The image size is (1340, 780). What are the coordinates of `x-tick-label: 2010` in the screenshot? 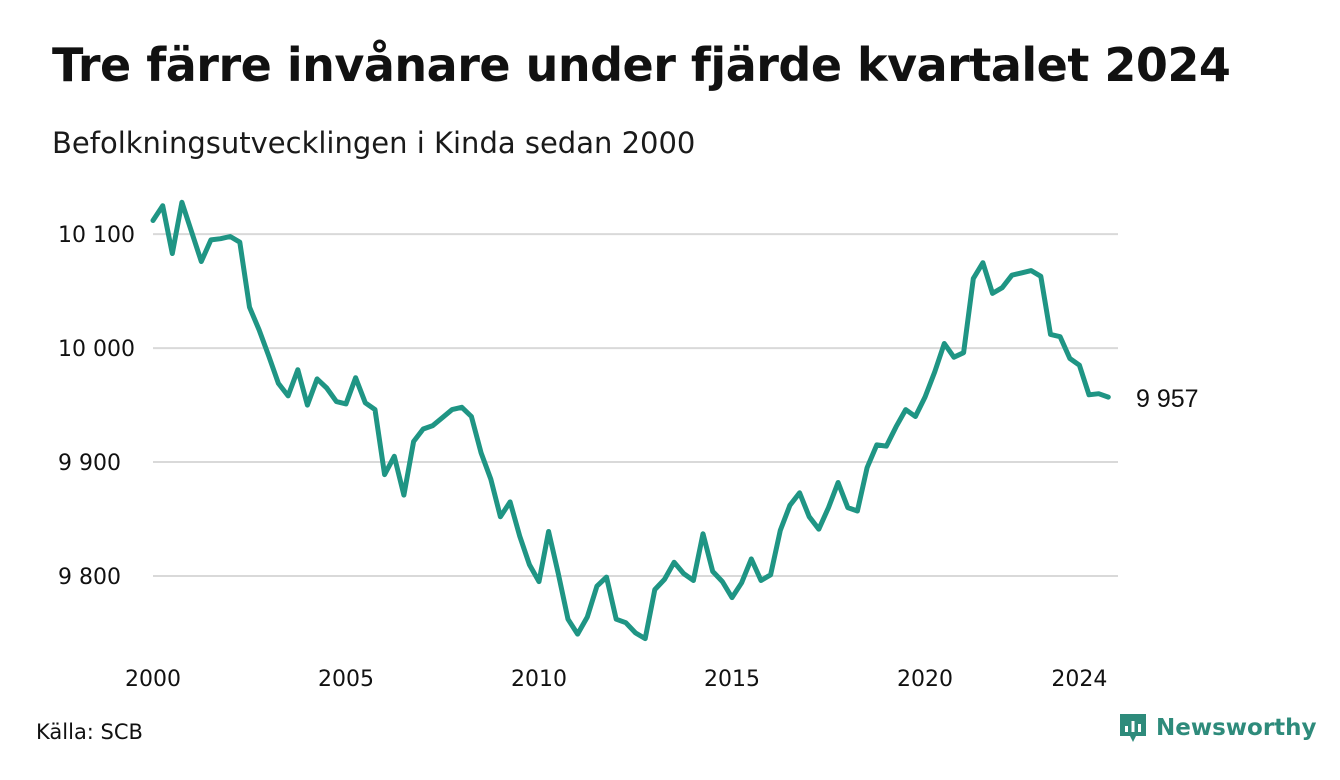 It's located at (539, 679).